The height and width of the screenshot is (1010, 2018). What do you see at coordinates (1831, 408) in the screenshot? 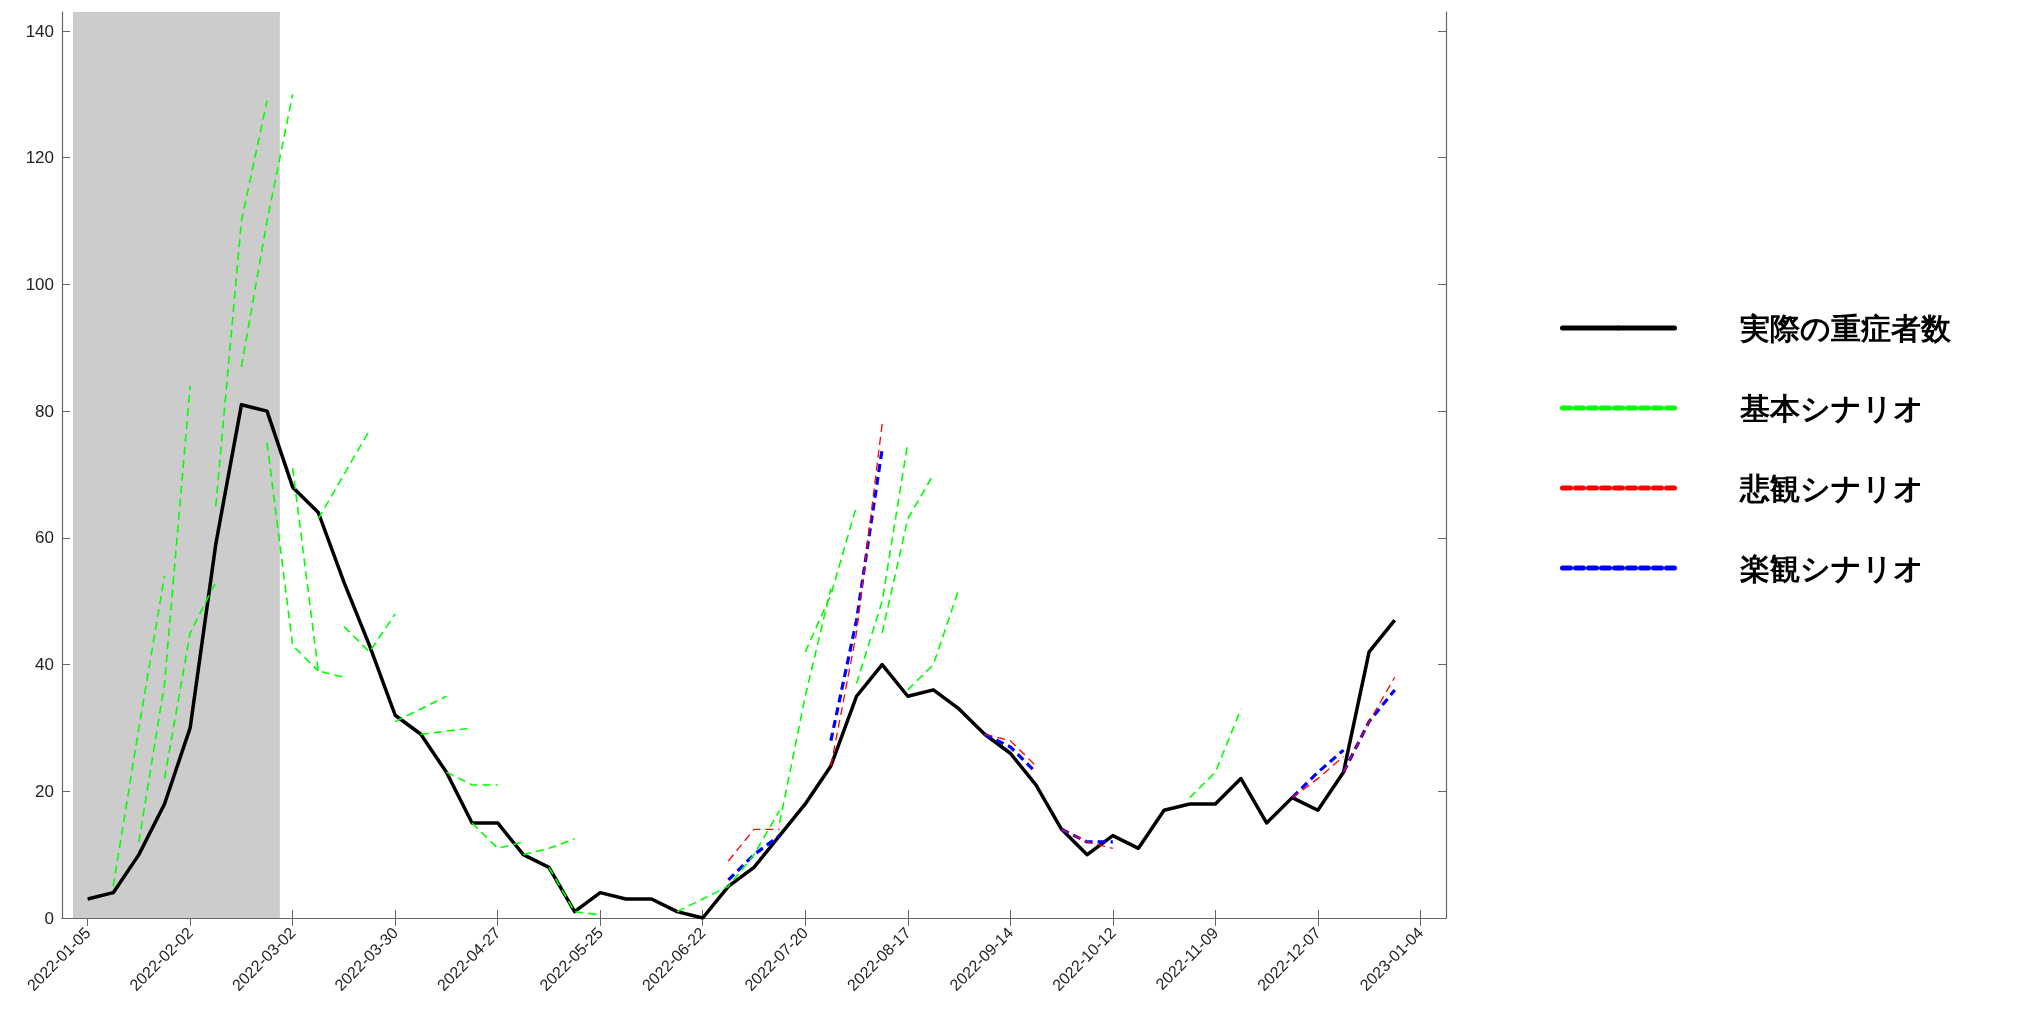
I see `legend-label: 基本シナリオ` at bounding box center [1831, 408].